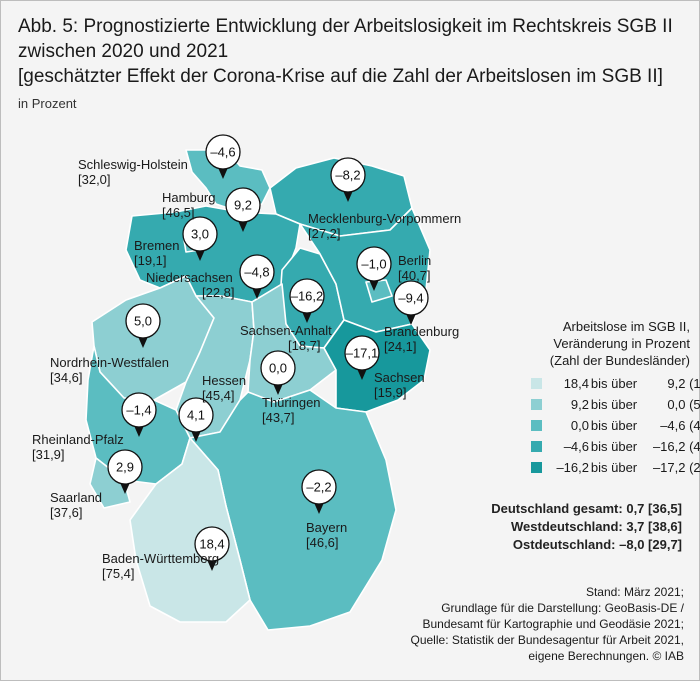  I want to click on label-mv: Mecklenburg-Vorpommern [27,2], so click(384, 226).